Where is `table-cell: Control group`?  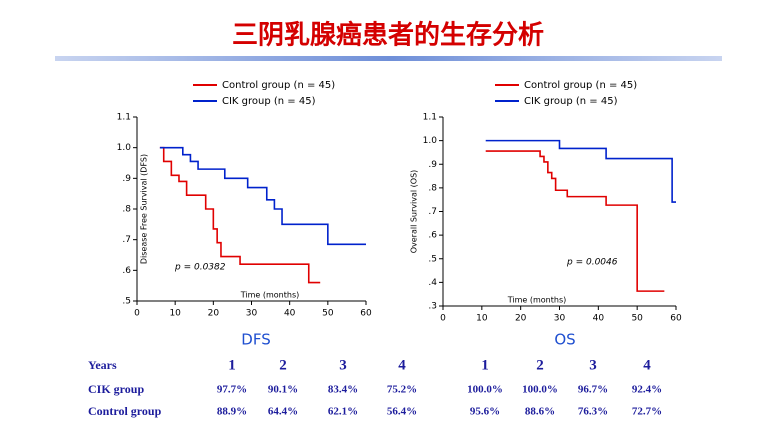
table-cell: Control group is located at coordinates (125, 411).